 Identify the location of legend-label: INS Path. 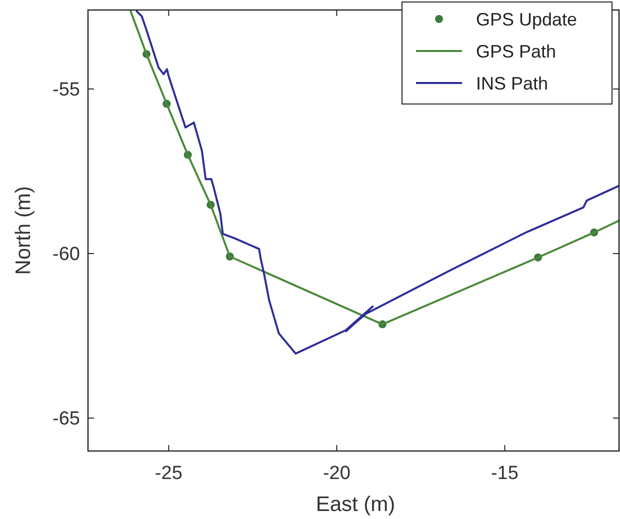
(512, 83).